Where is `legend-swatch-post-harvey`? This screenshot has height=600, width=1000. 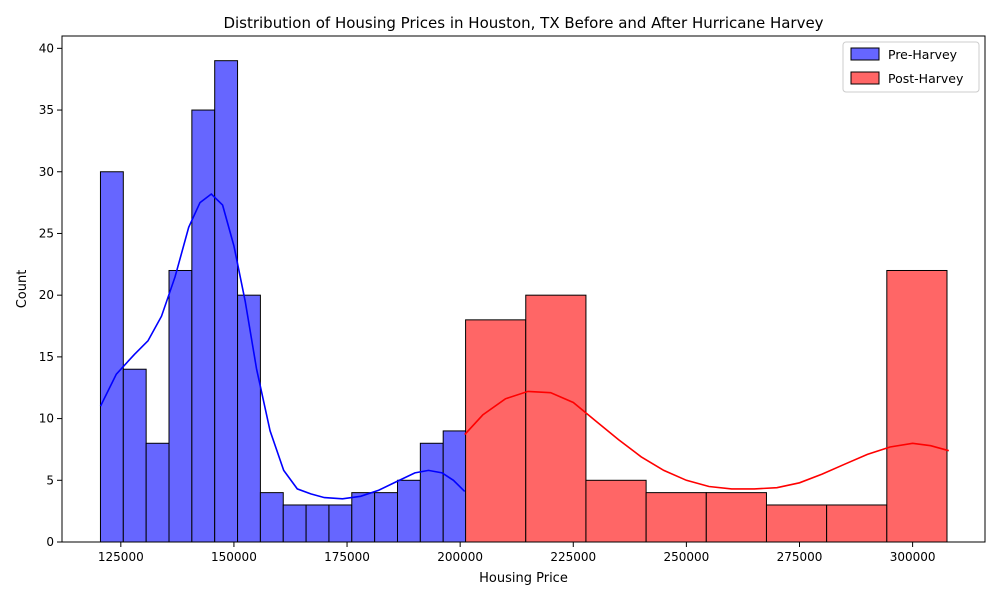 legend-swatch-post-harvey is located at coordinates (865, 78).